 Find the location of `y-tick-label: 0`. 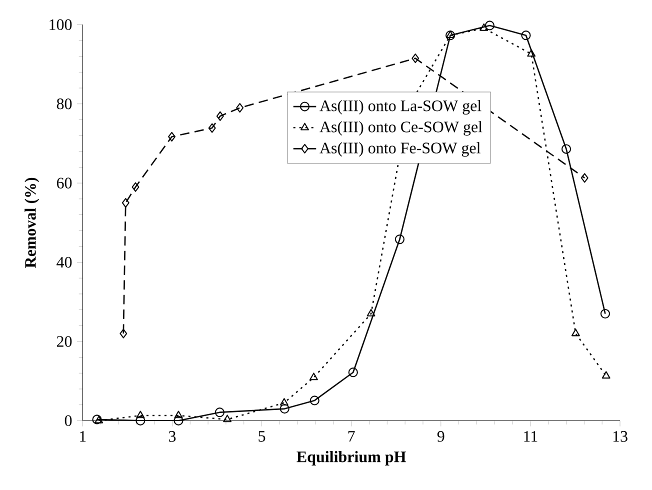

y-tick-label: 0 is located at coordinates (68, 420).